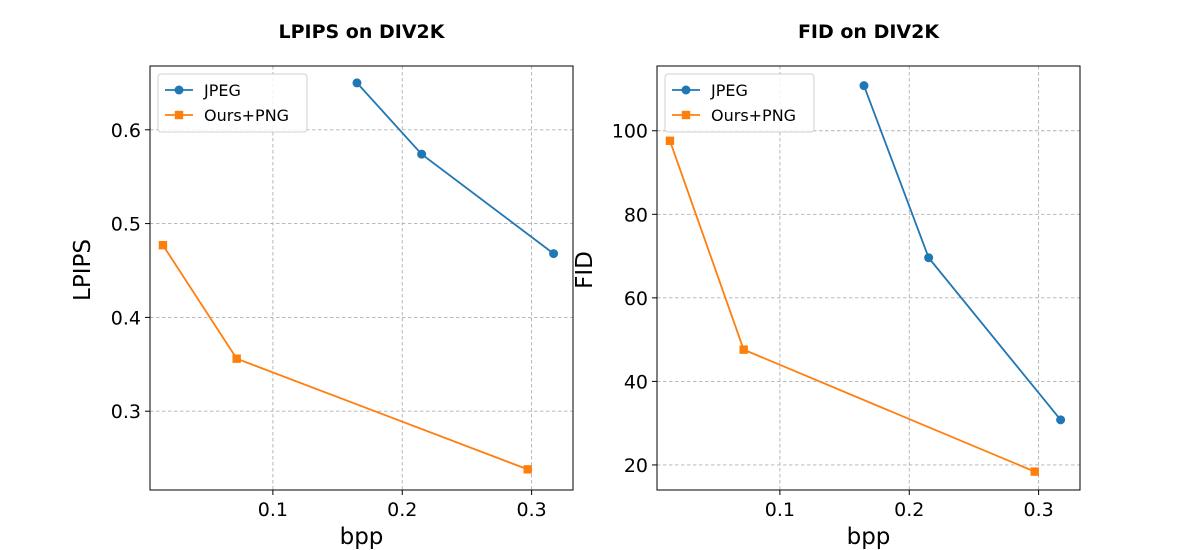 The image size is (1200, 550). What do you see at coordinates (126, 318) in the screenshot?
I see `lpips-y-tick-label-1: 0.4` at bounding box center [126, 318].